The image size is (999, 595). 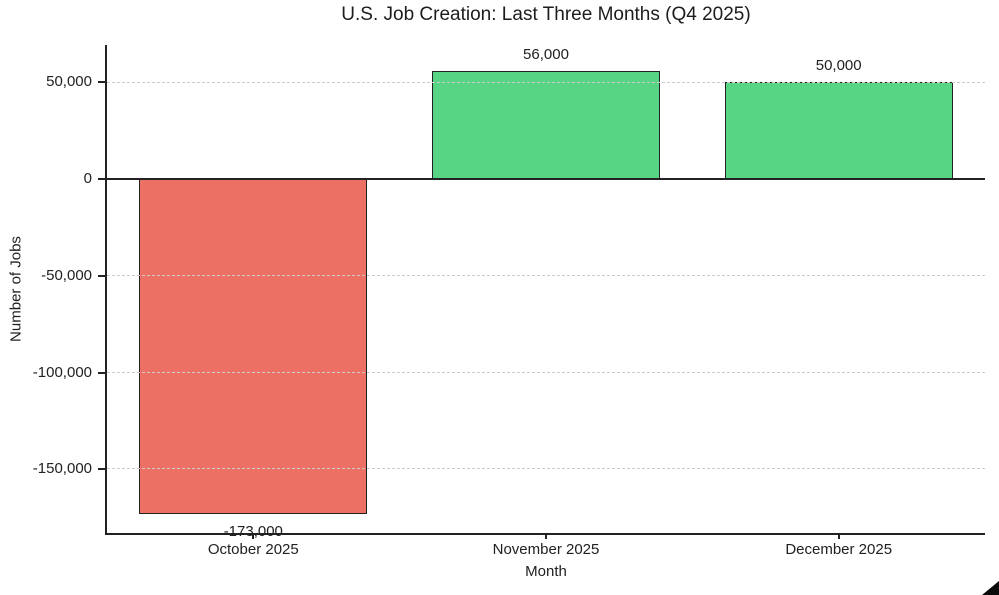 What do you see at coordinates (546, 549) in the screenshot?
I see `x-tick-label: November 2025` at bounding box center [546, 549].